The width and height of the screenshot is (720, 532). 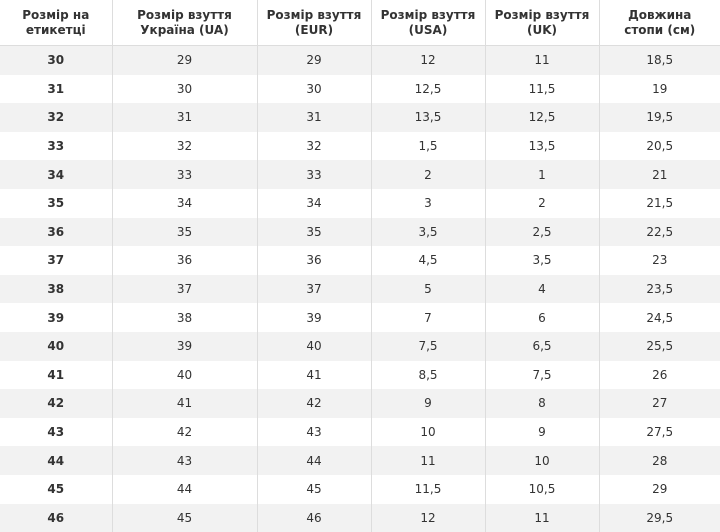 I want to click on size-cell: 22,5, so click(x=659, y=232).